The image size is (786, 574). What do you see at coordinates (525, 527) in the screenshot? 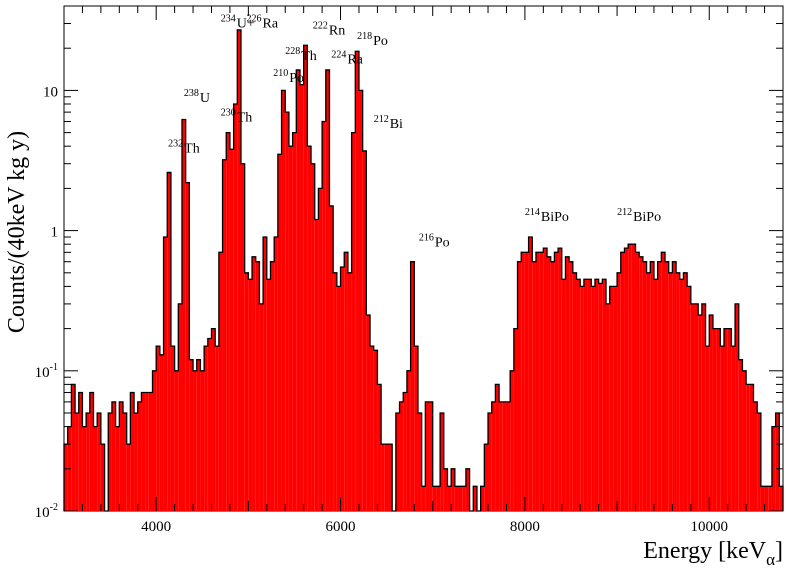
I see `x-tick-label: 8000` at bounding box center [525, 527].